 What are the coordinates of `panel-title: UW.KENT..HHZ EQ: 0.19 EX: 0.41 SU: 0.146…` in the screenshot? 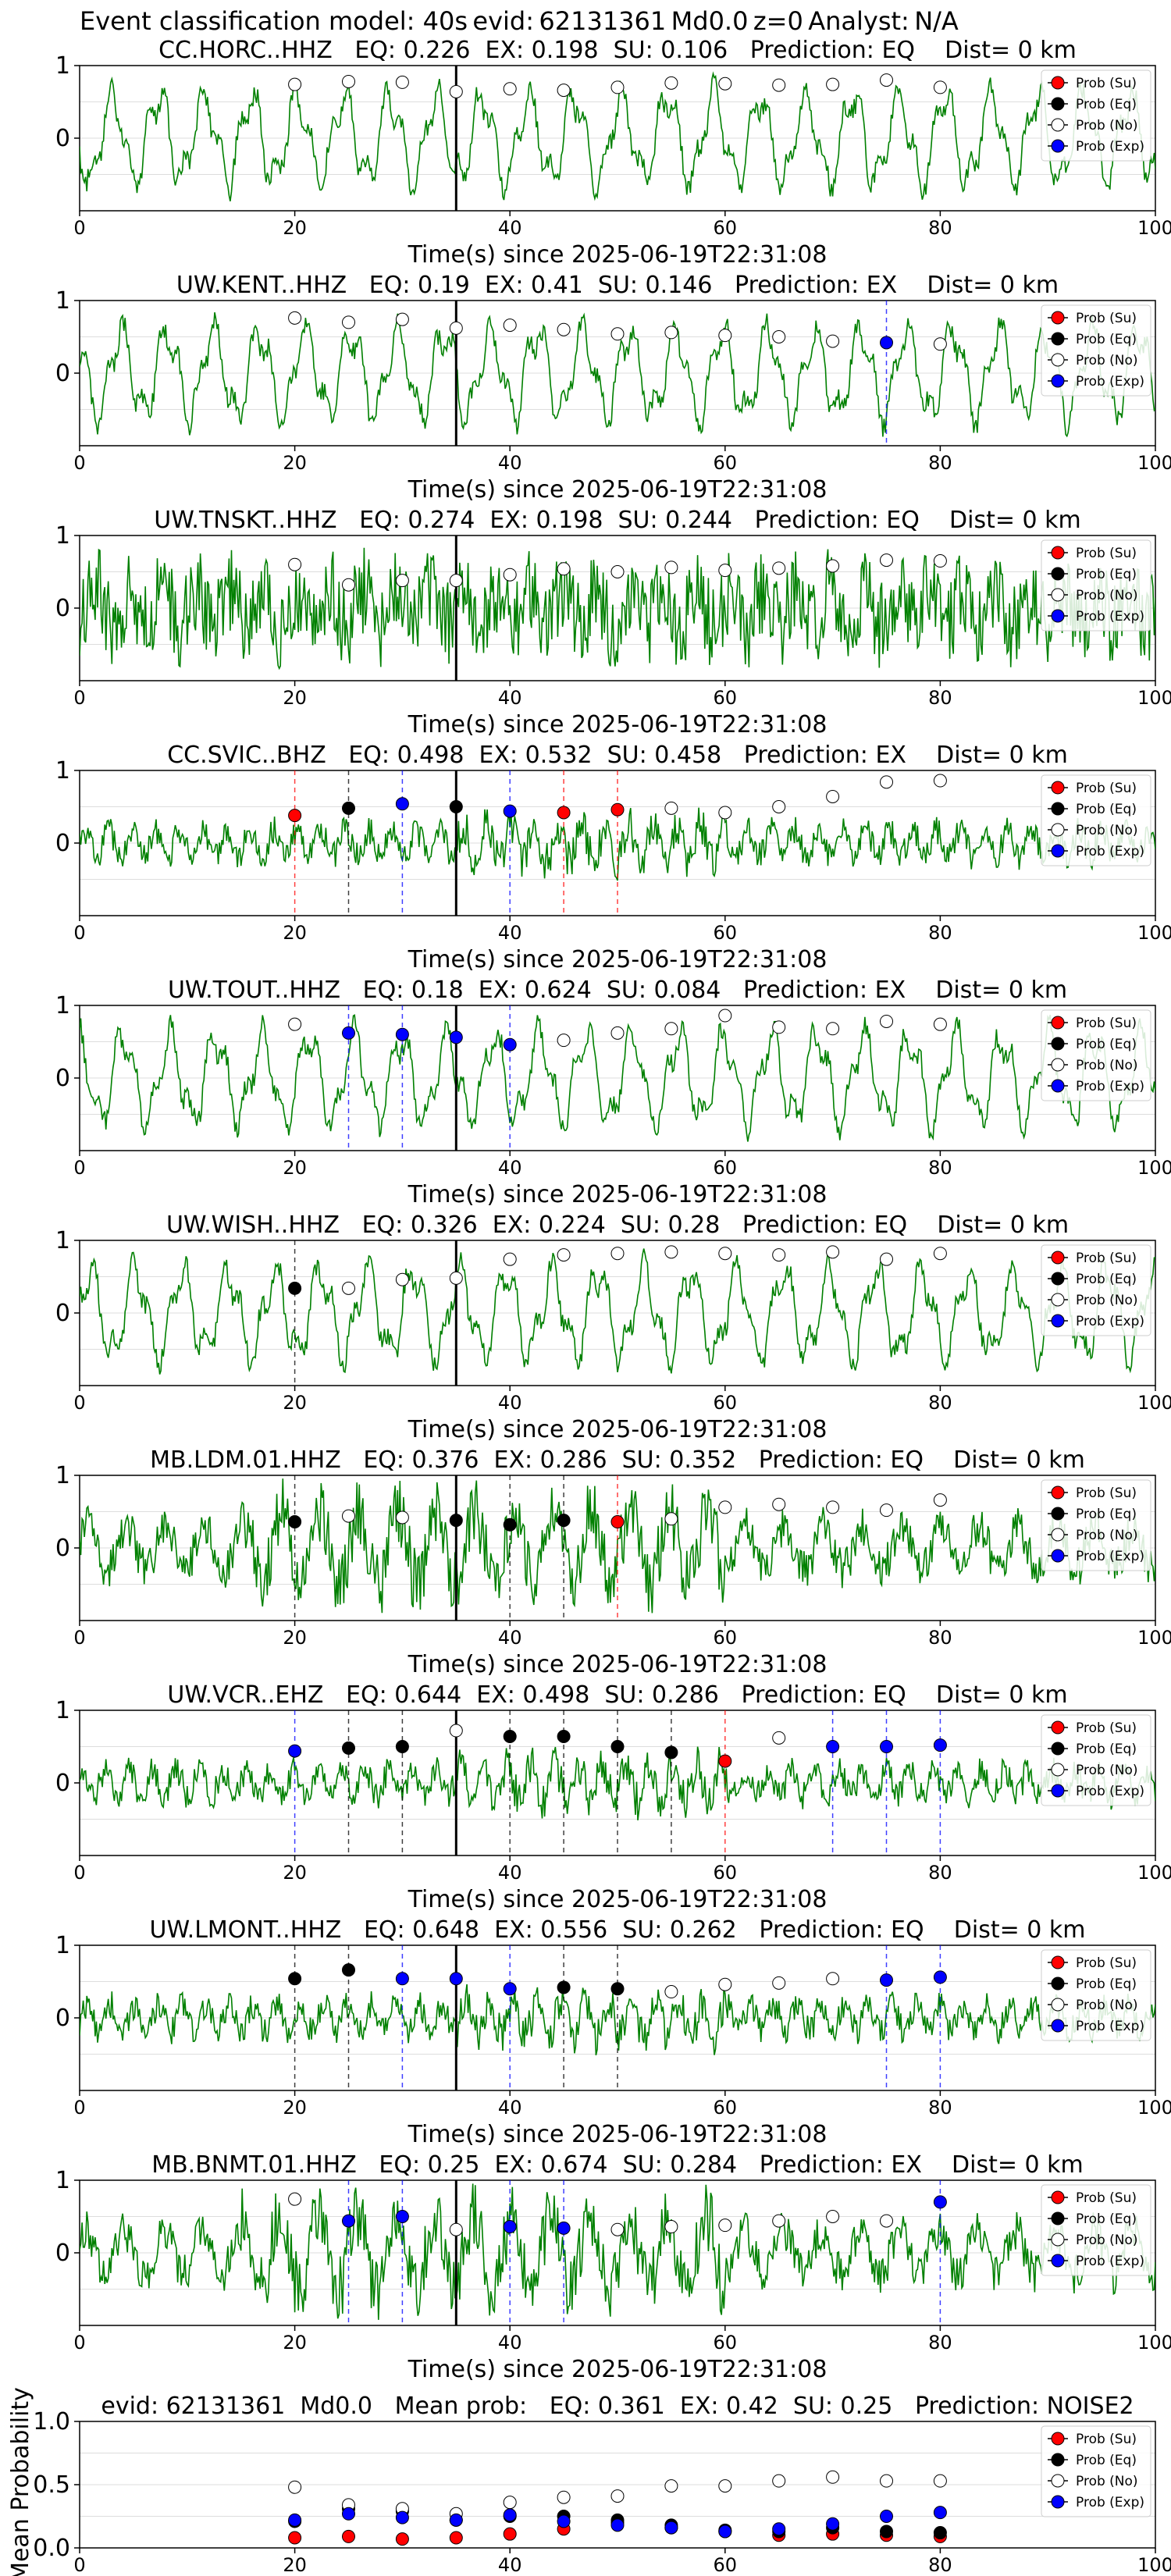 It's located at (617, 285).